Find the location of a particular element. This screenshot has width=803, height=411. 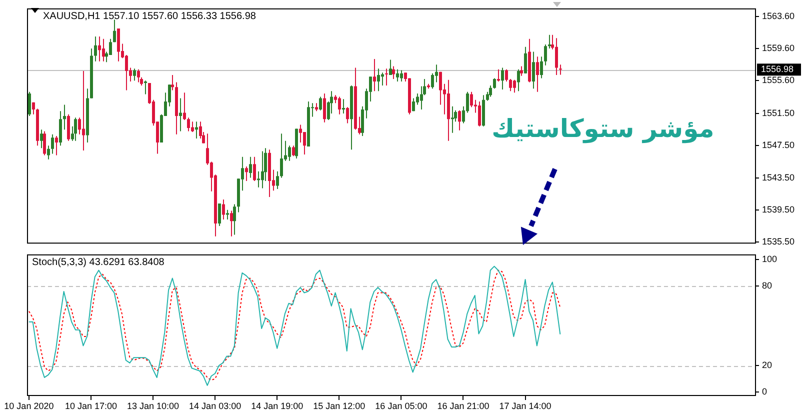

annotation: مؤشر ستوكاستيك is located at coordinates (603, 129).